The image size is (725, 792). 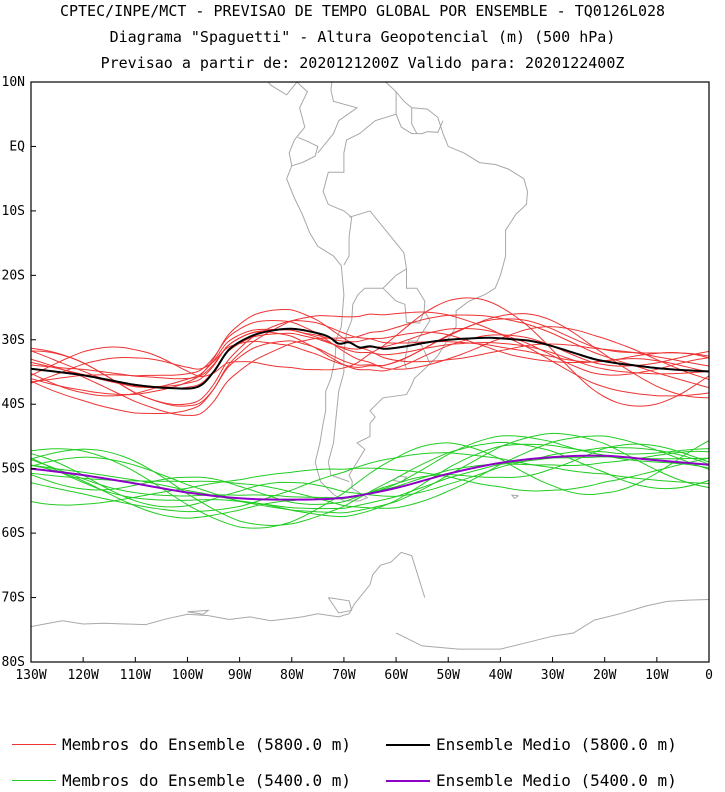 I want to click on legend-label: Membros do Ensemble (5800.0 m), so click(x=206, y=744).